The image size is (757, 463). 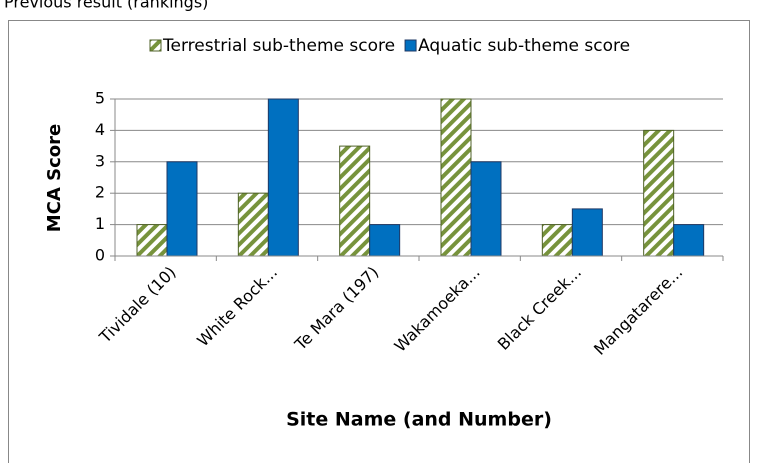 What do you see at coordinates (106, 6) in the screenshot?
I see `page-title: Previous result (rankings)` at bounding box center [106, 6].